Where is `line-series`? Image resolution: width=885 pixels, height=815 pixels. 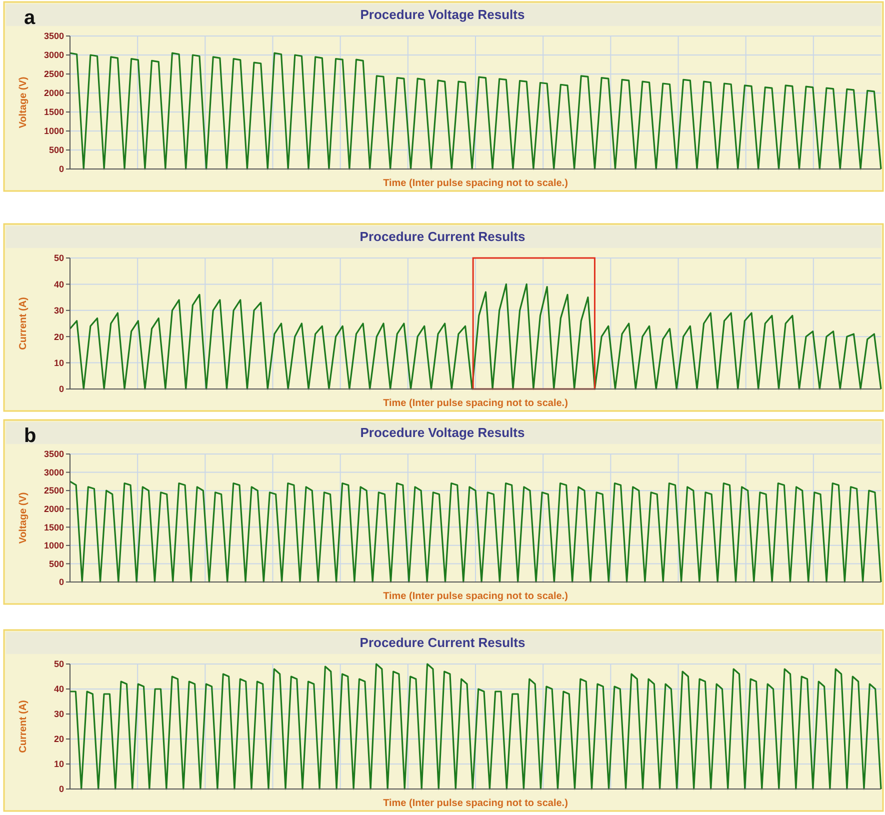 line-series is located at coordinates (475, 726).